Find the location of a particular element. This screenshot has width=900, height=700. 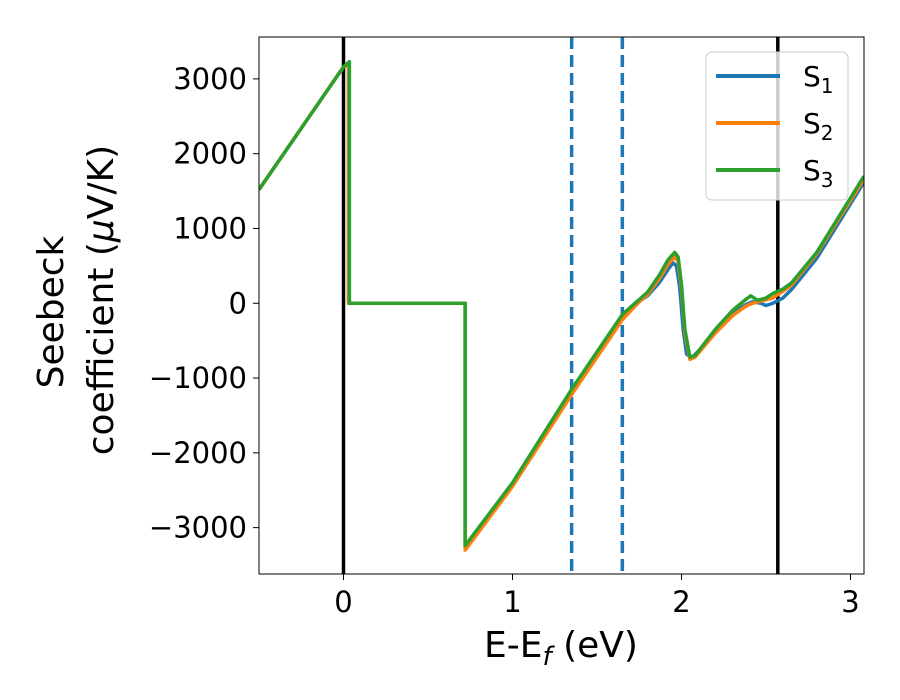

y-axis-label-line1: Seebeck is located at coordinates (51, 311).